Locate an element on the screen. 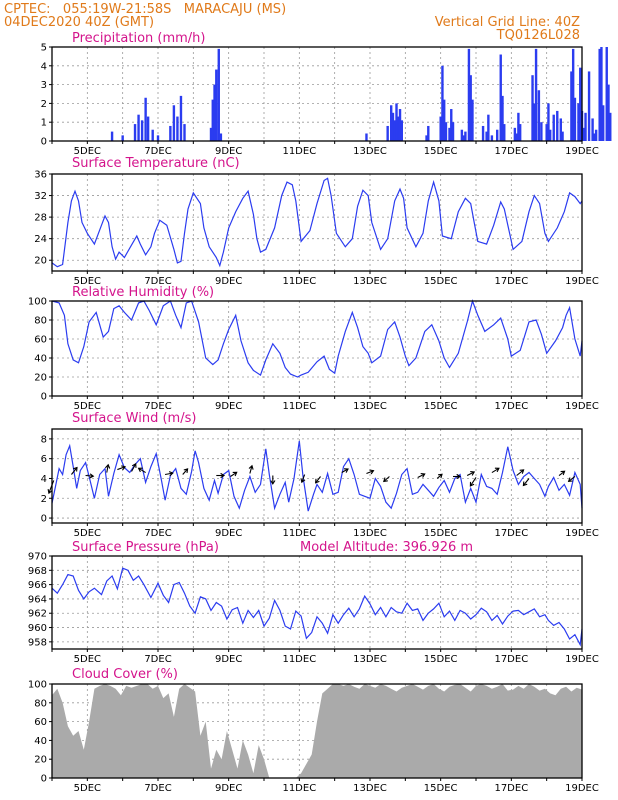  precip-title: Precipitation (mm/h) is located at coordinates (138, 38).